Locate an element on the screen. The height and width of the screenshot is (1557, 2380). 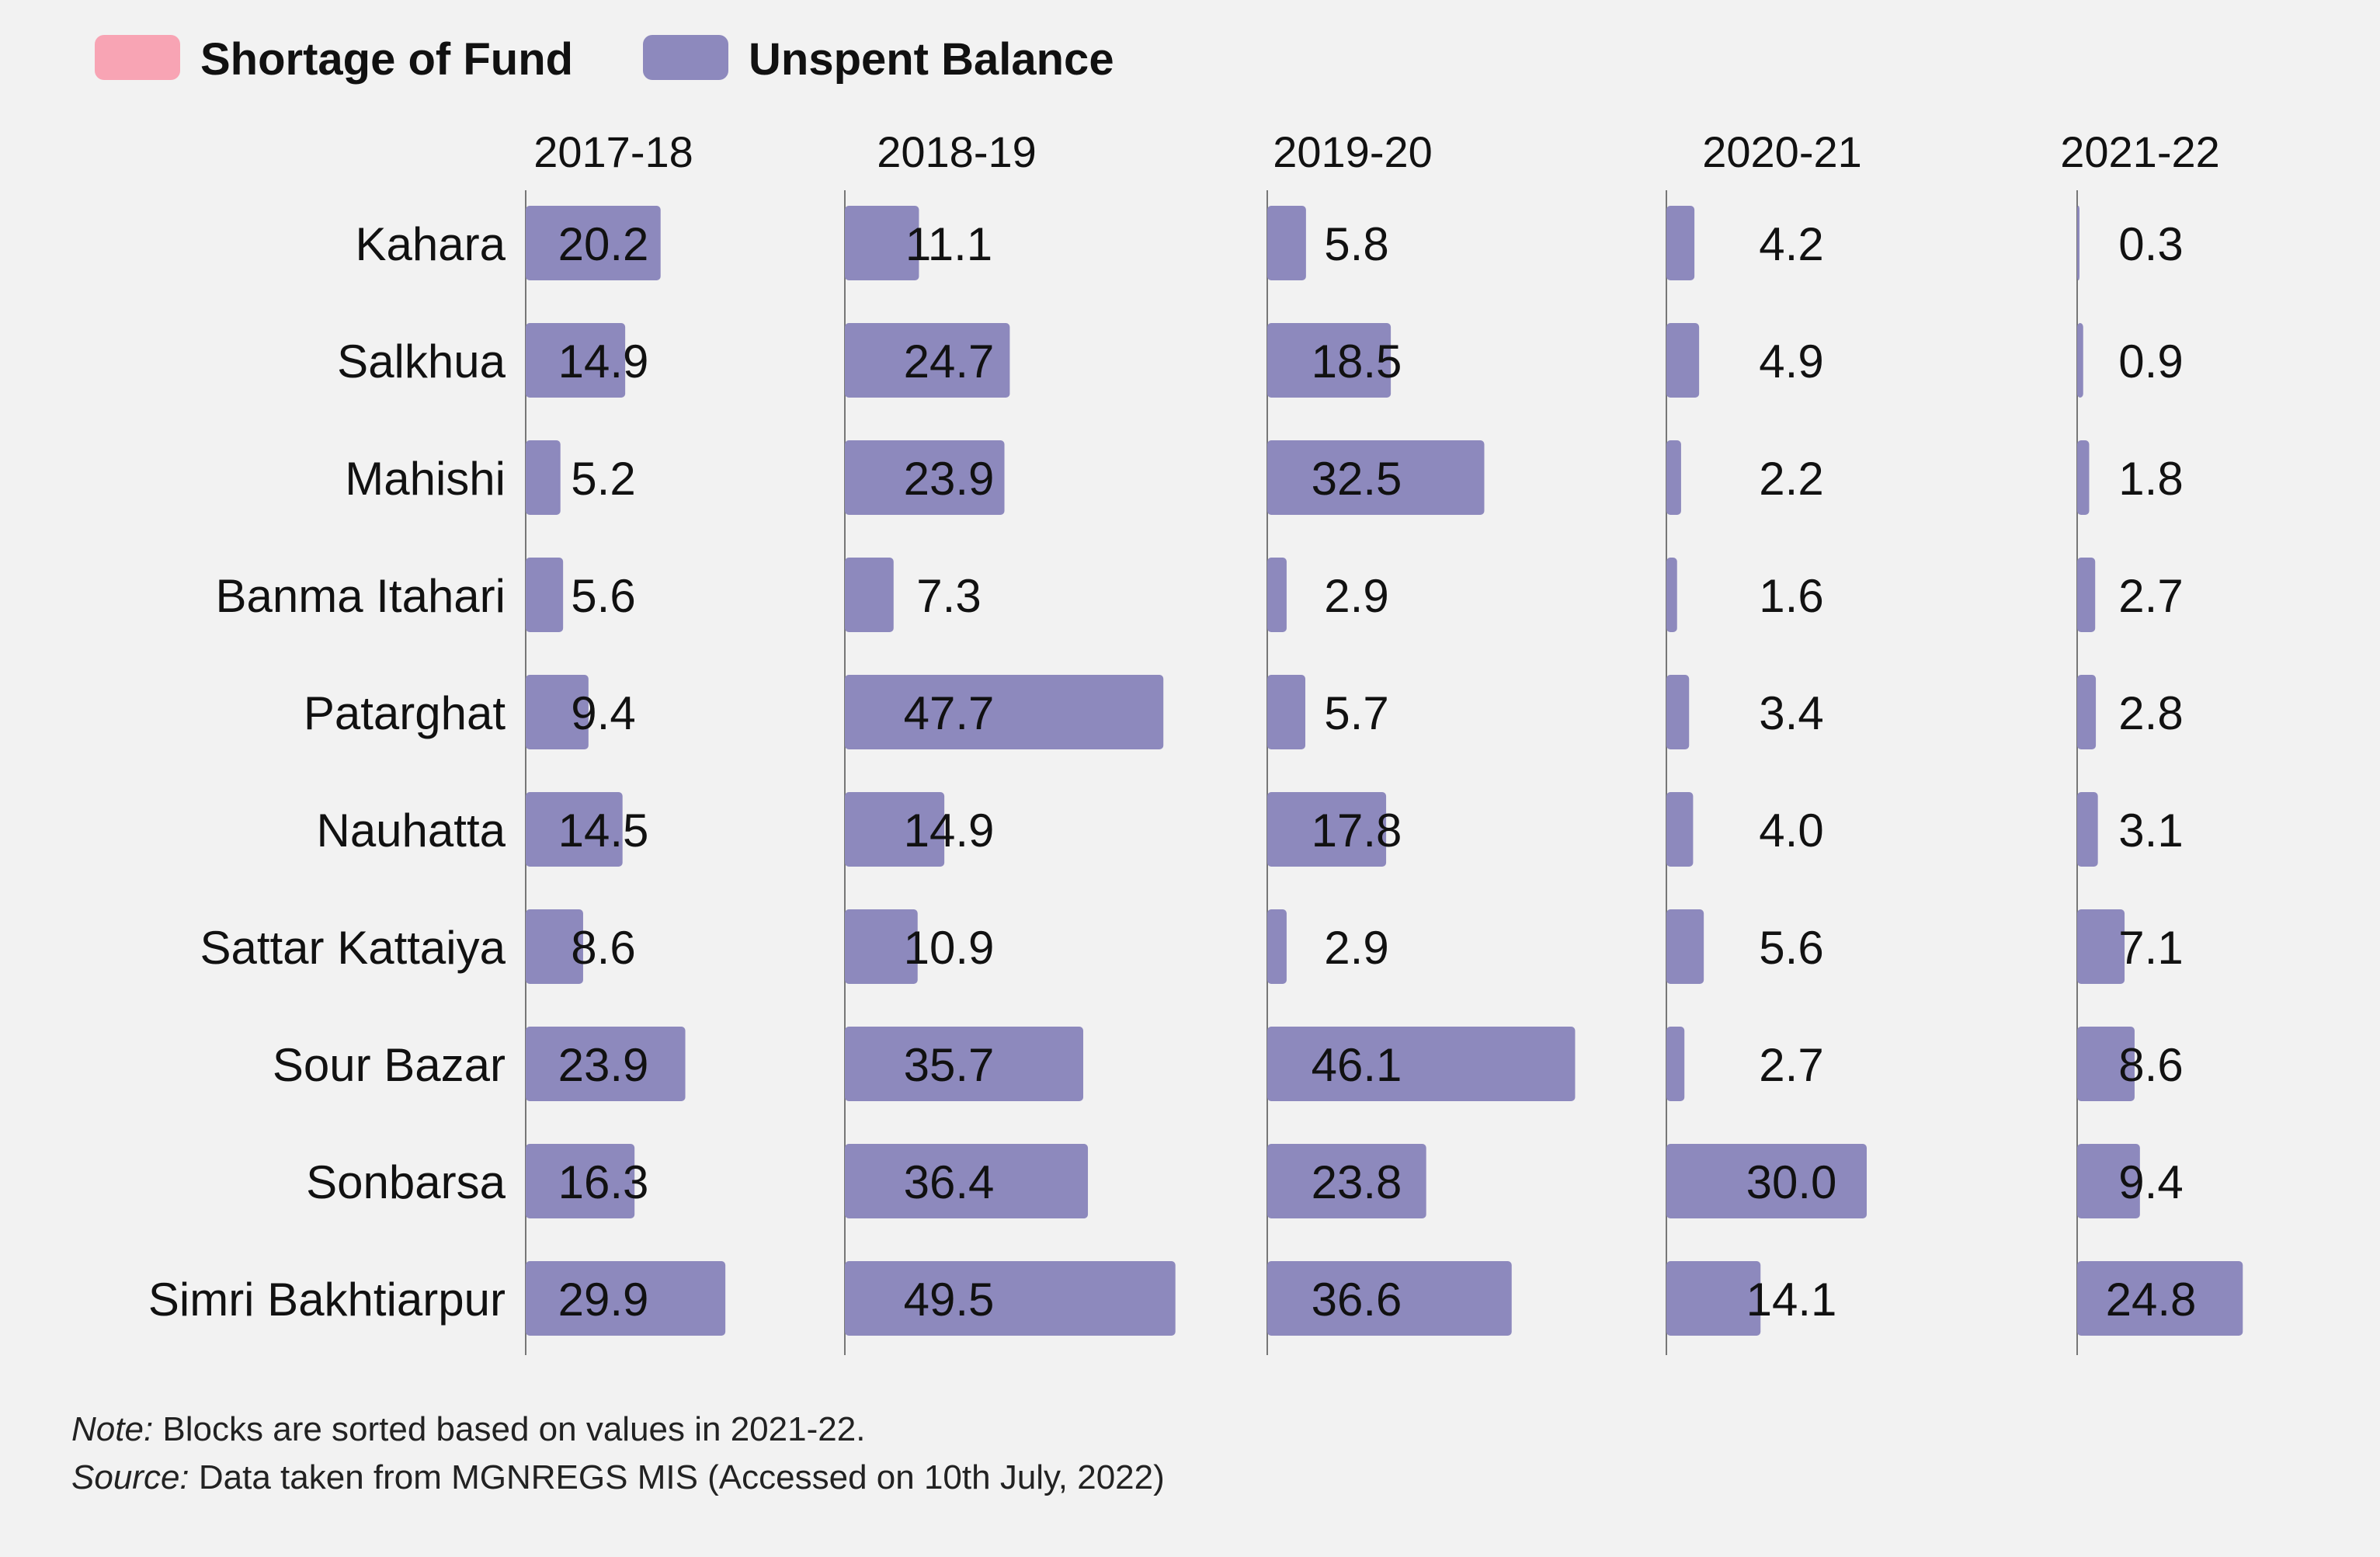
value-label: 46.1 is located at coordinates (1357, 1065).